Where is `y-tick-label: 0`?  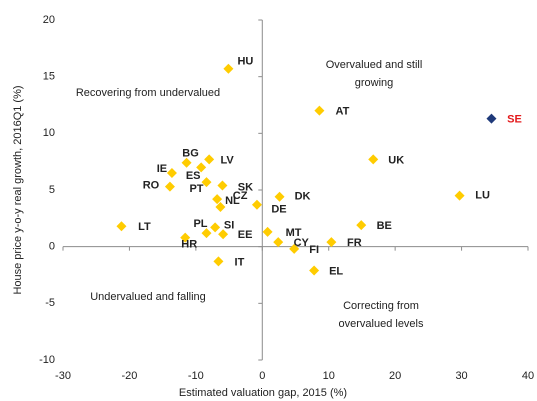 y-tick-label: 0 is located at coordinates (52, 247).